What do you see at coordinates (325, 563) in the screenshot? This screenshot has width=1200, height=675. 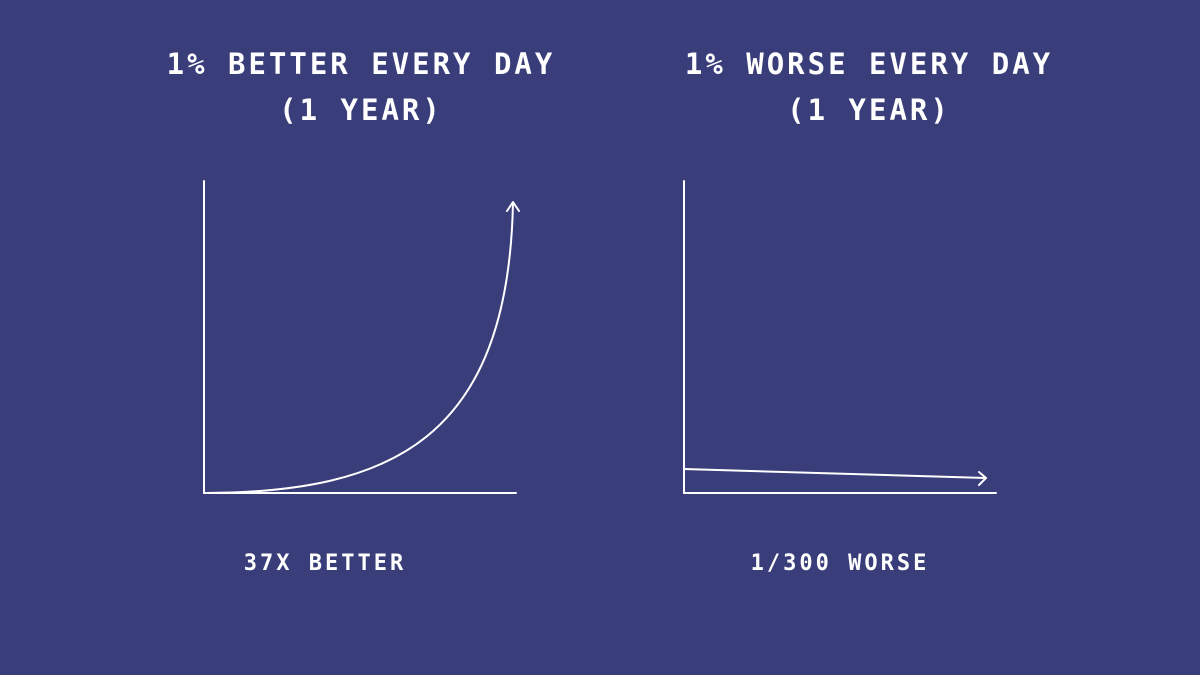 I see `panel-caption: 37X BETTER` at bounding box center [325, 563].